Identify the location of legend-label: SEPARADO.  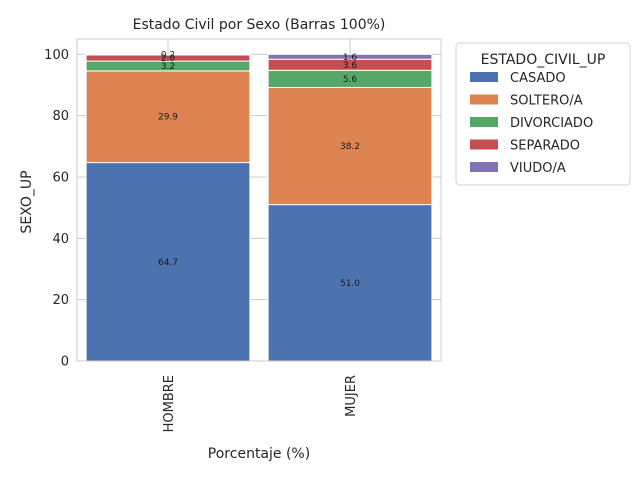
(545, 146).